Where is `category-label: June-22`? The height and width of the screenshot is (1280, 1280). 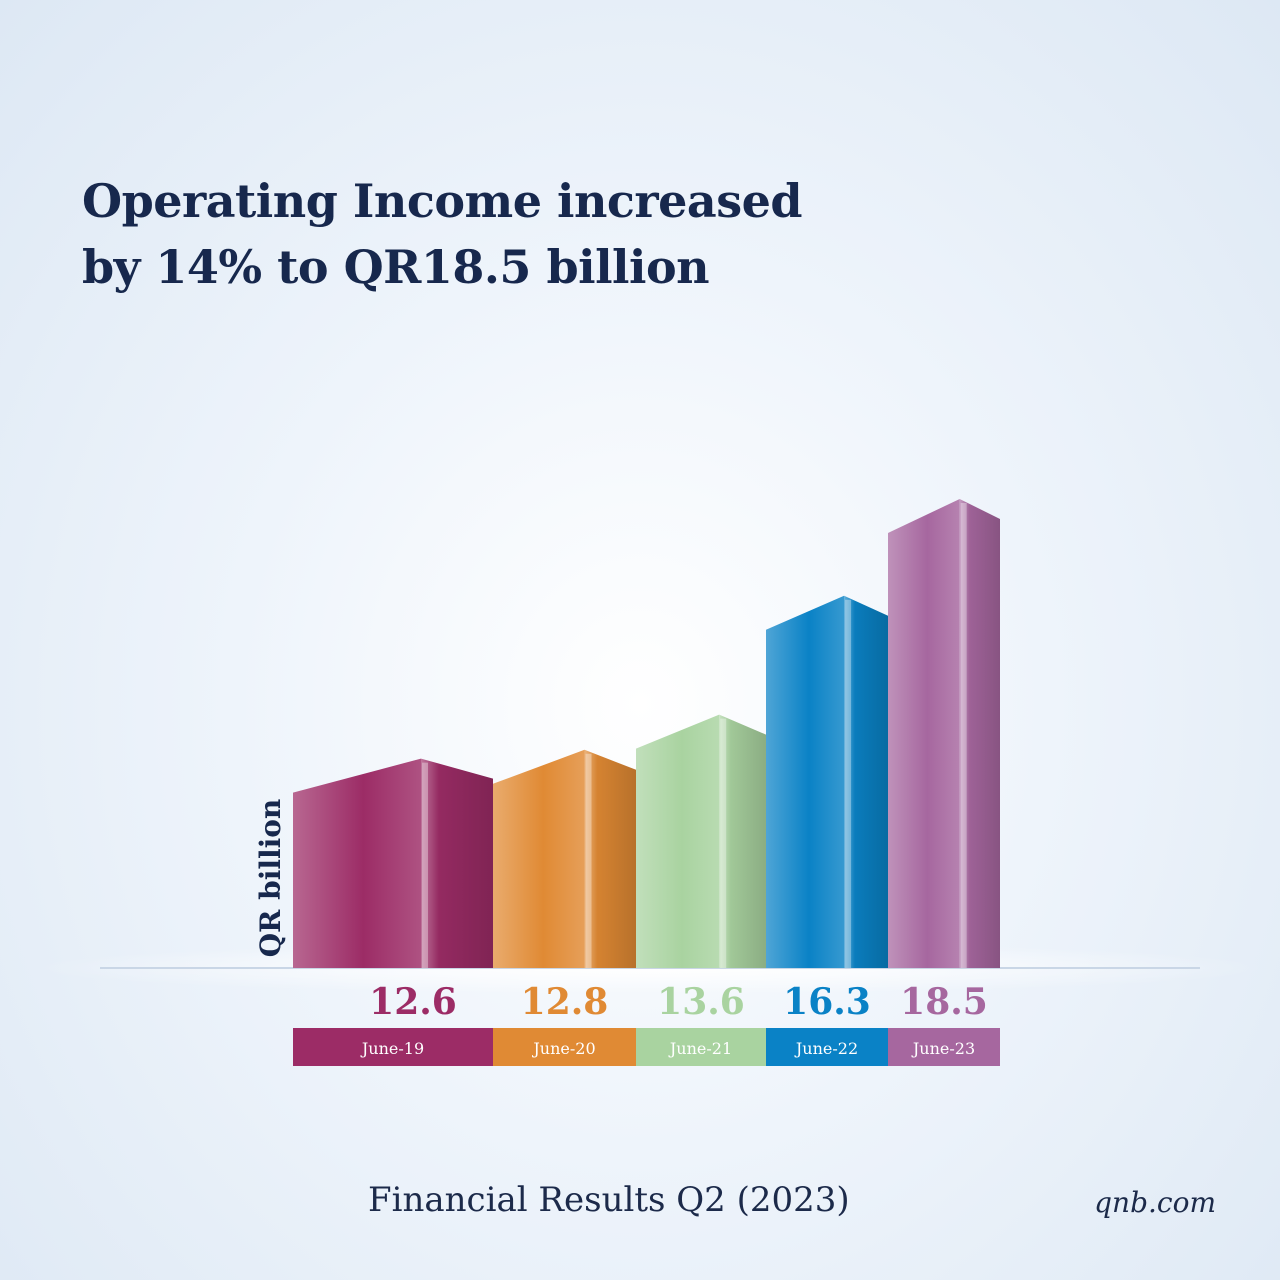 category-label: June-22 is located at coordinates (826, 1048).